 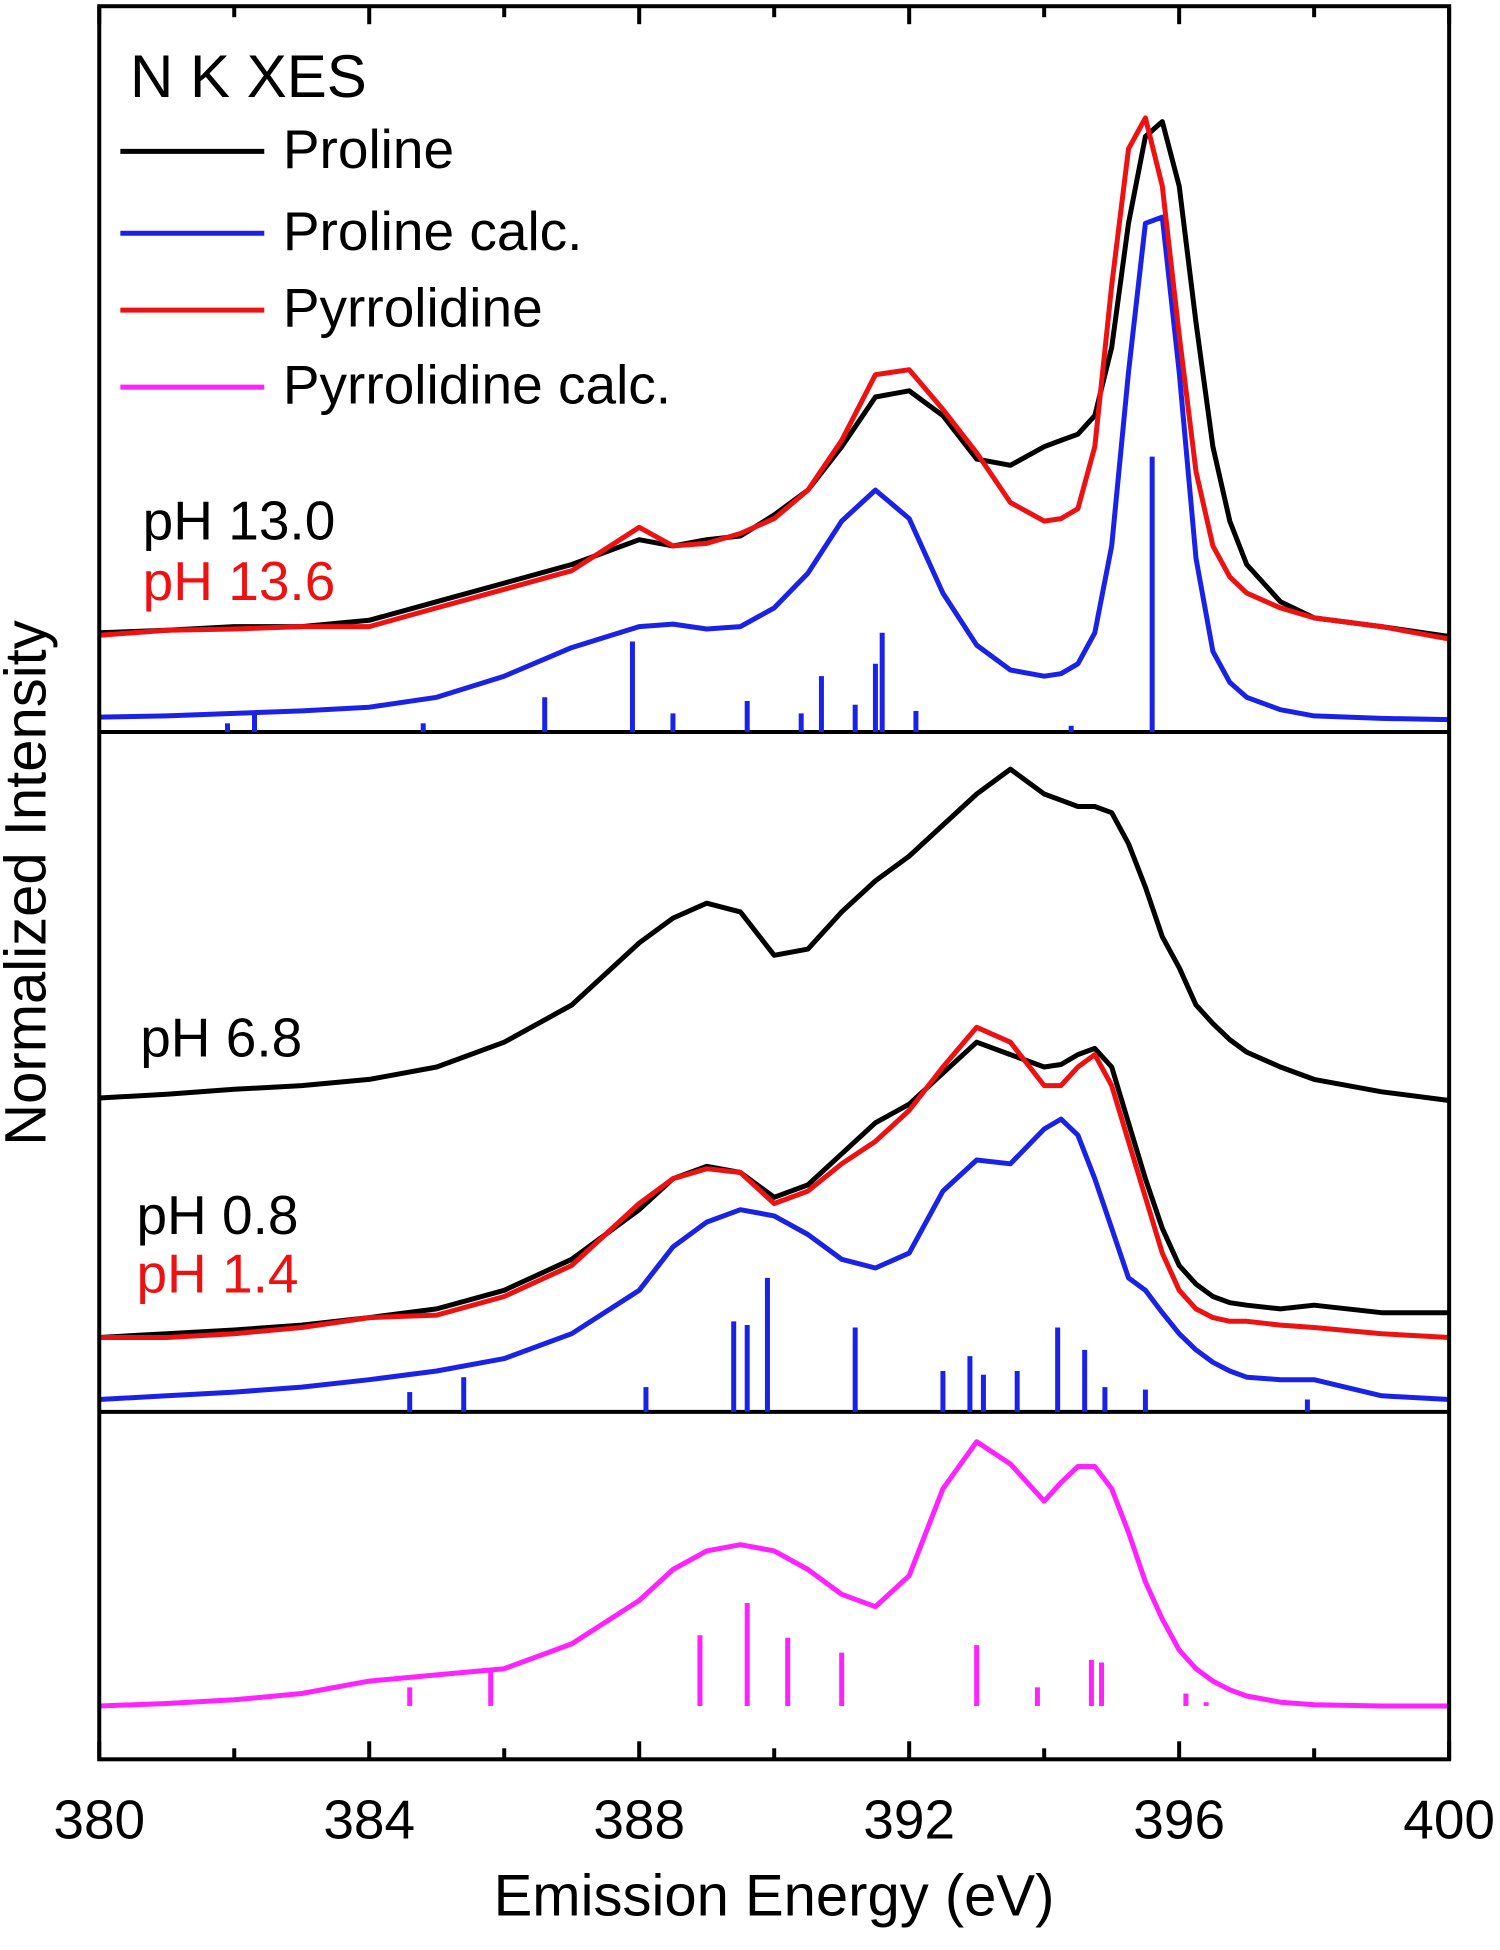 I want to click on x-axis-label: Emission Energy (eV), so click(x=774, y=1895).